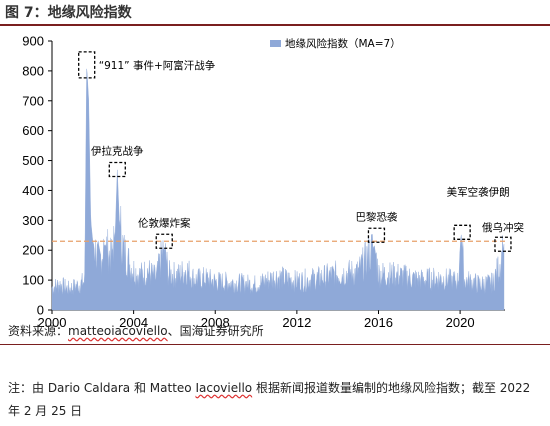  I want to click on annotation-label: 伊拉克战争, so click(117, 151).